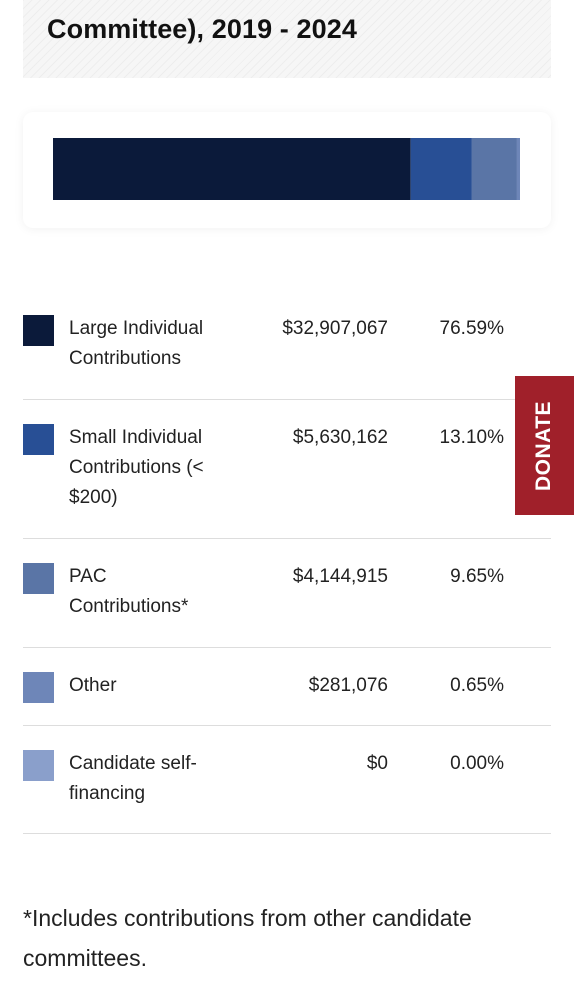 Image resolution: width=574 pixels, height=1000 pixels. Describe the element at coordinates (377, 763) in the screenshot. I see `row-amount: $0` at that location.